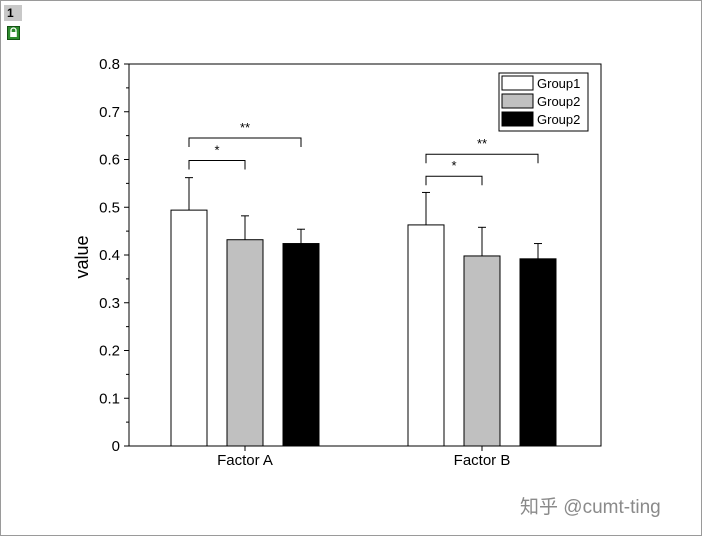 The image size is (702, 536). What do you see at coordinates (116, 446) in the screenshot?
I see `y-tick-label: 0` at bounding box center [116, 446].